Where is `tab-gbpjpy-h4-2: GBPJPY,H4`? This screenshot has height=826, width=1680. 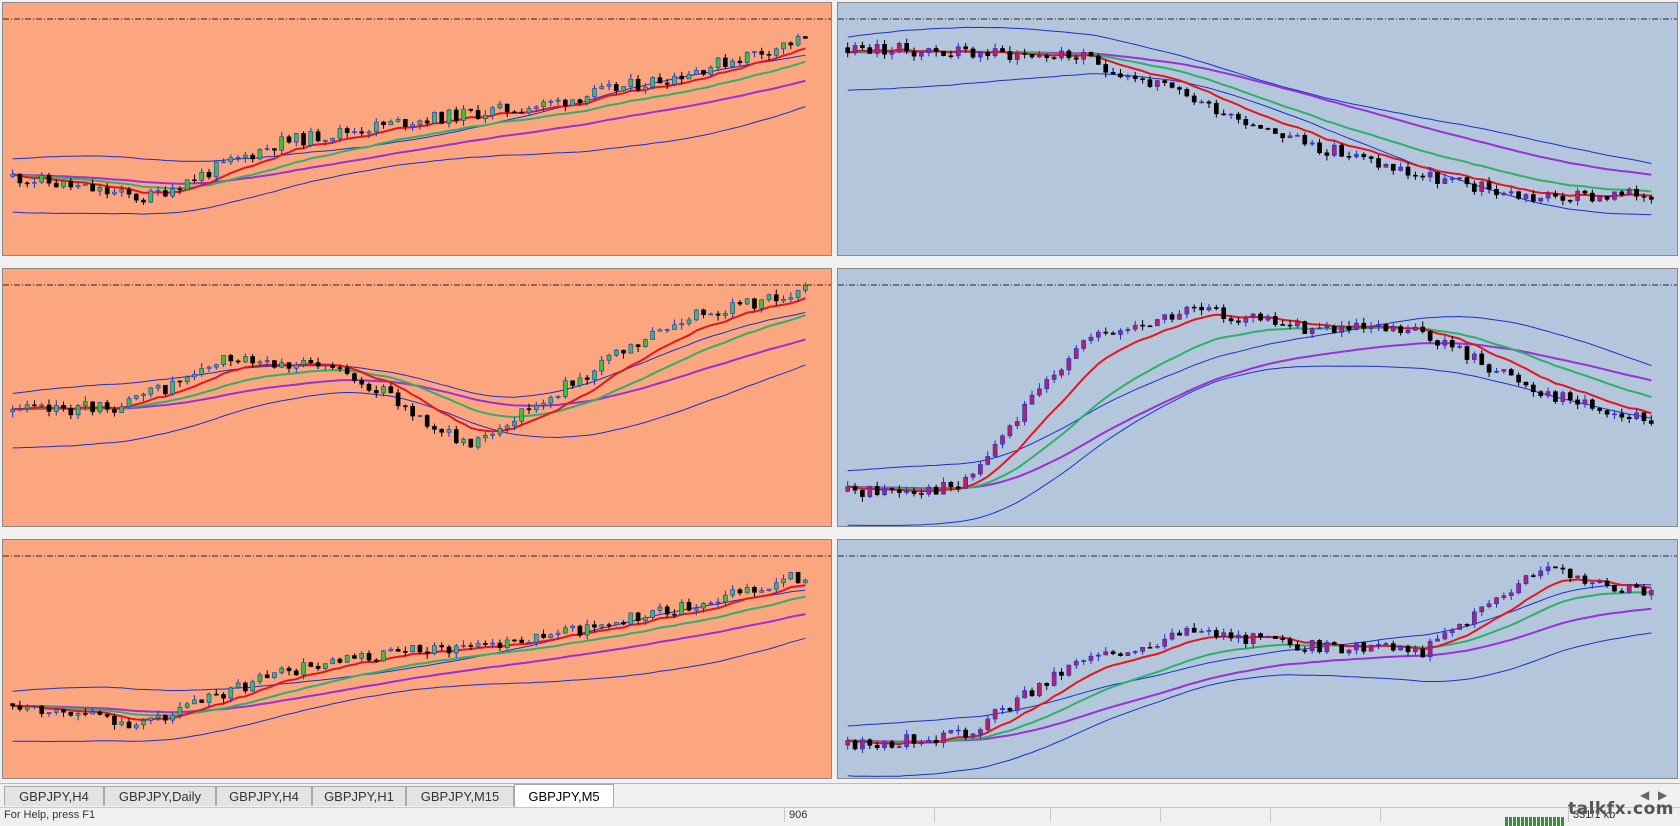
tab-gbpjpy-h4-2: GBPJPY,H4 is located at coordinates (264, 796).